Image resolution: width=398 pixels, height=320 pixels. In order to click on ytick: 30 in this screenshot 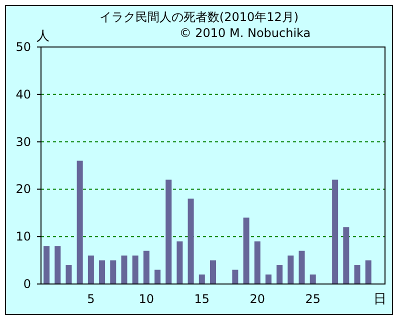, I will do `click(23, 141)`.